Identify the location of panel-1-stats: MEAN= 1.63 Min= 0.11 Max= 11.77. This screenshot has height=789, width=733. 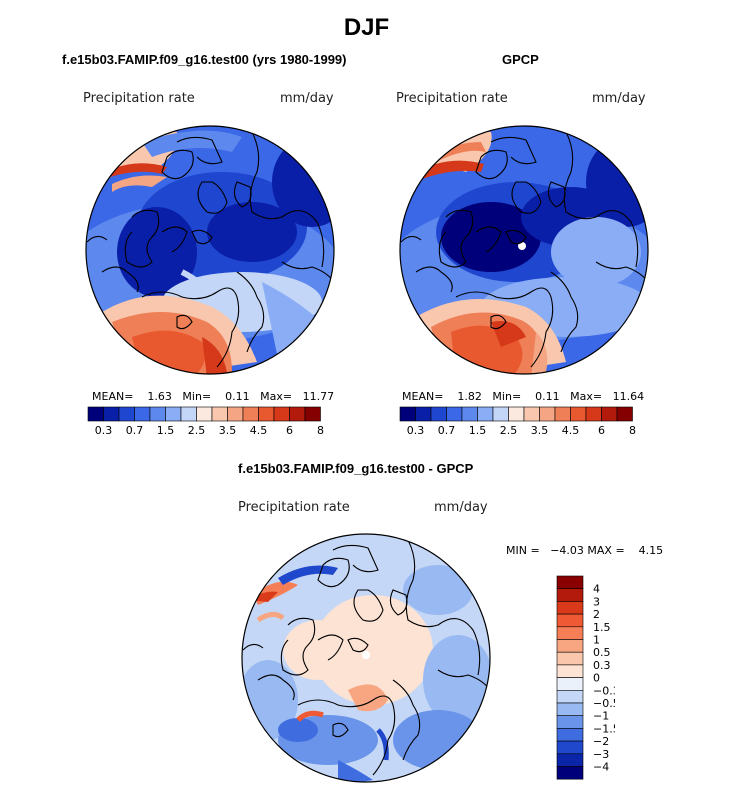
(213, 396).